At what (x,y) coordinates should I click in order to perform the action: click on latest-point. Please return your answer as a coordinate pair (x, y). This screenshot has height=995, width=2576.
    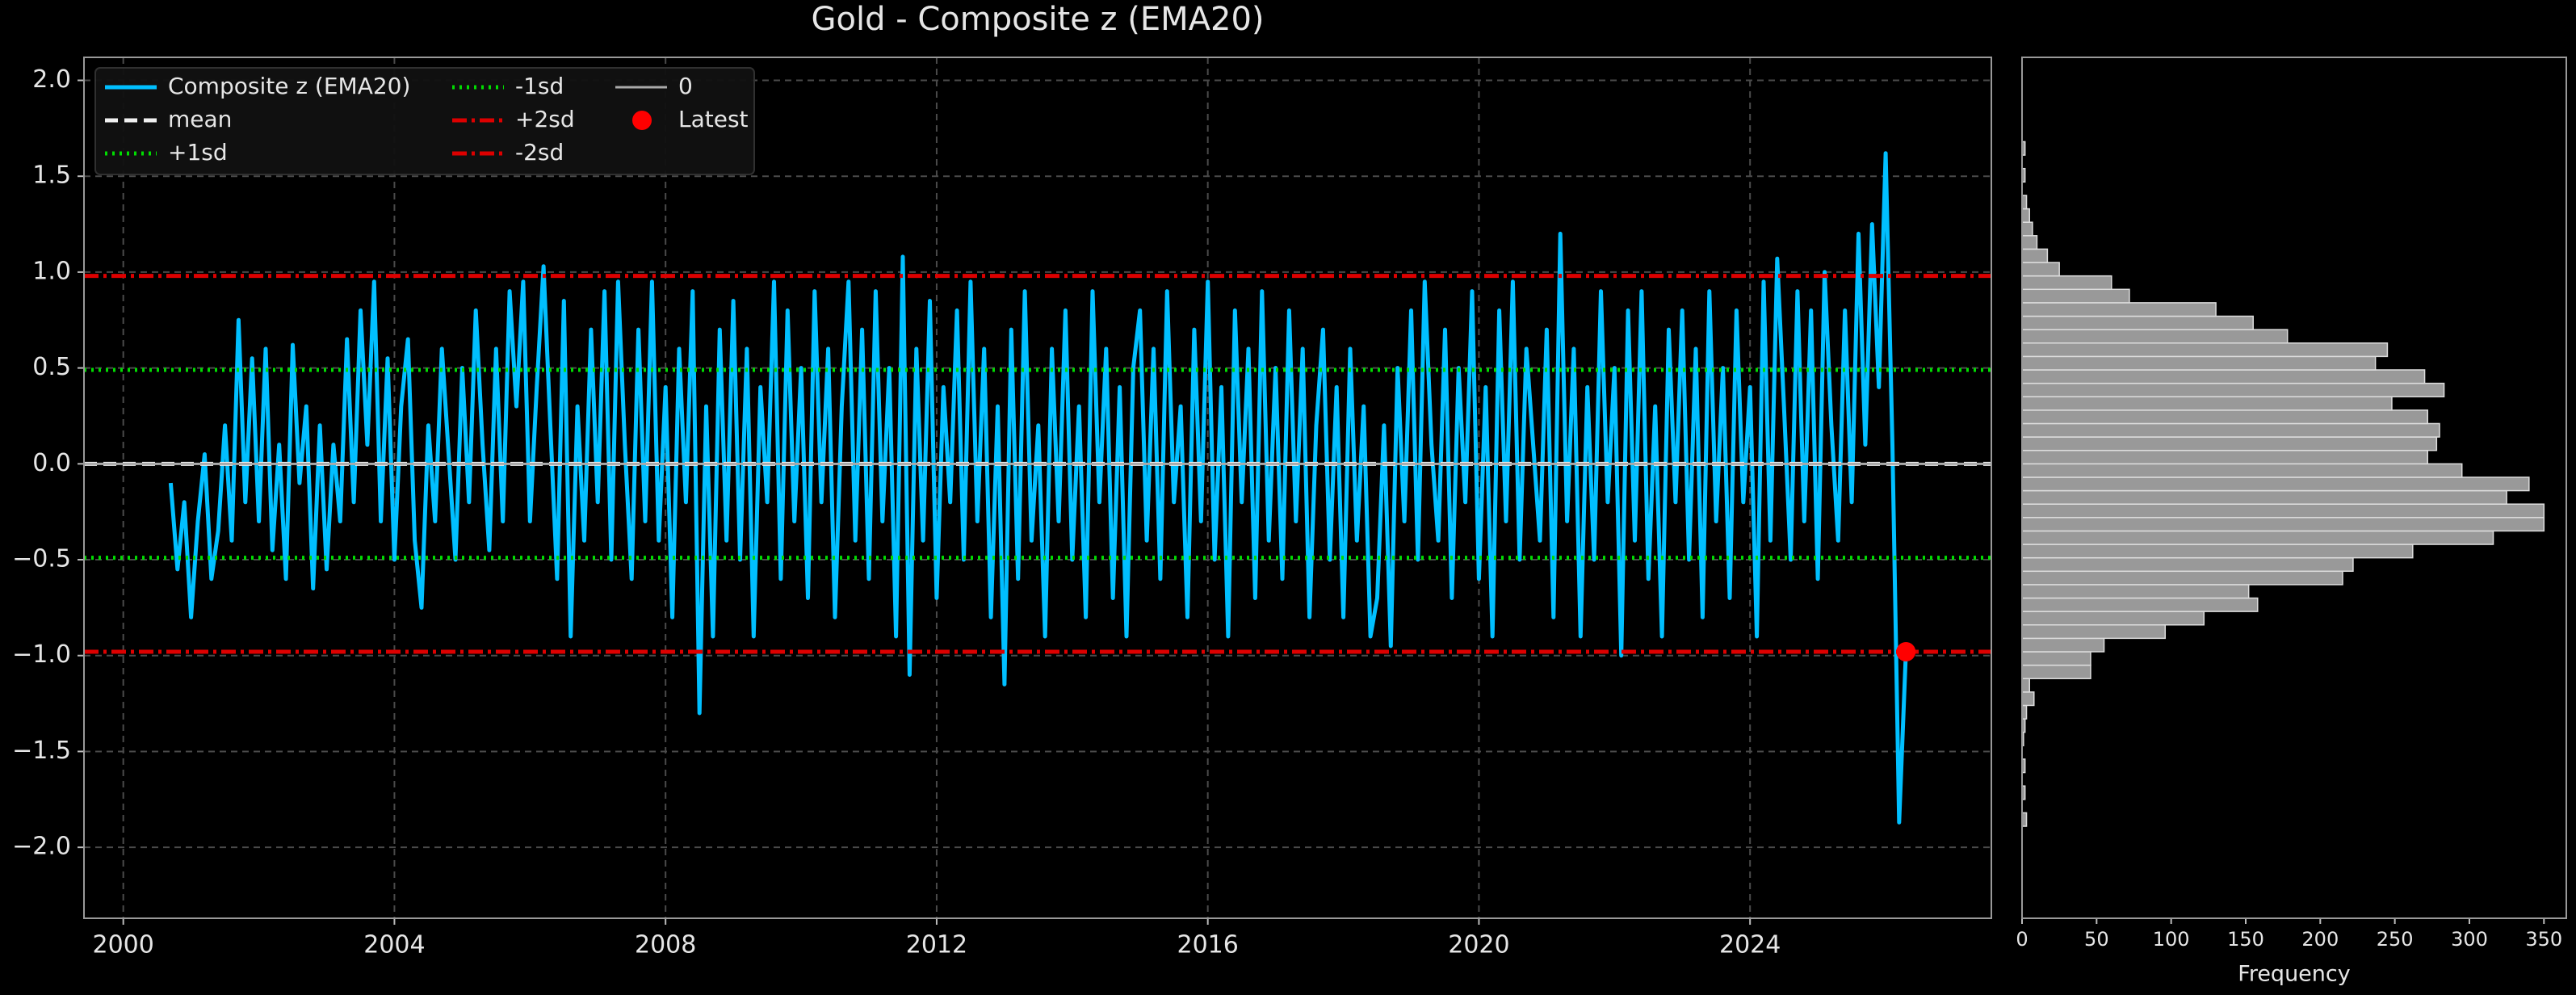
    Looking at the image, I should click on (1906, 651).